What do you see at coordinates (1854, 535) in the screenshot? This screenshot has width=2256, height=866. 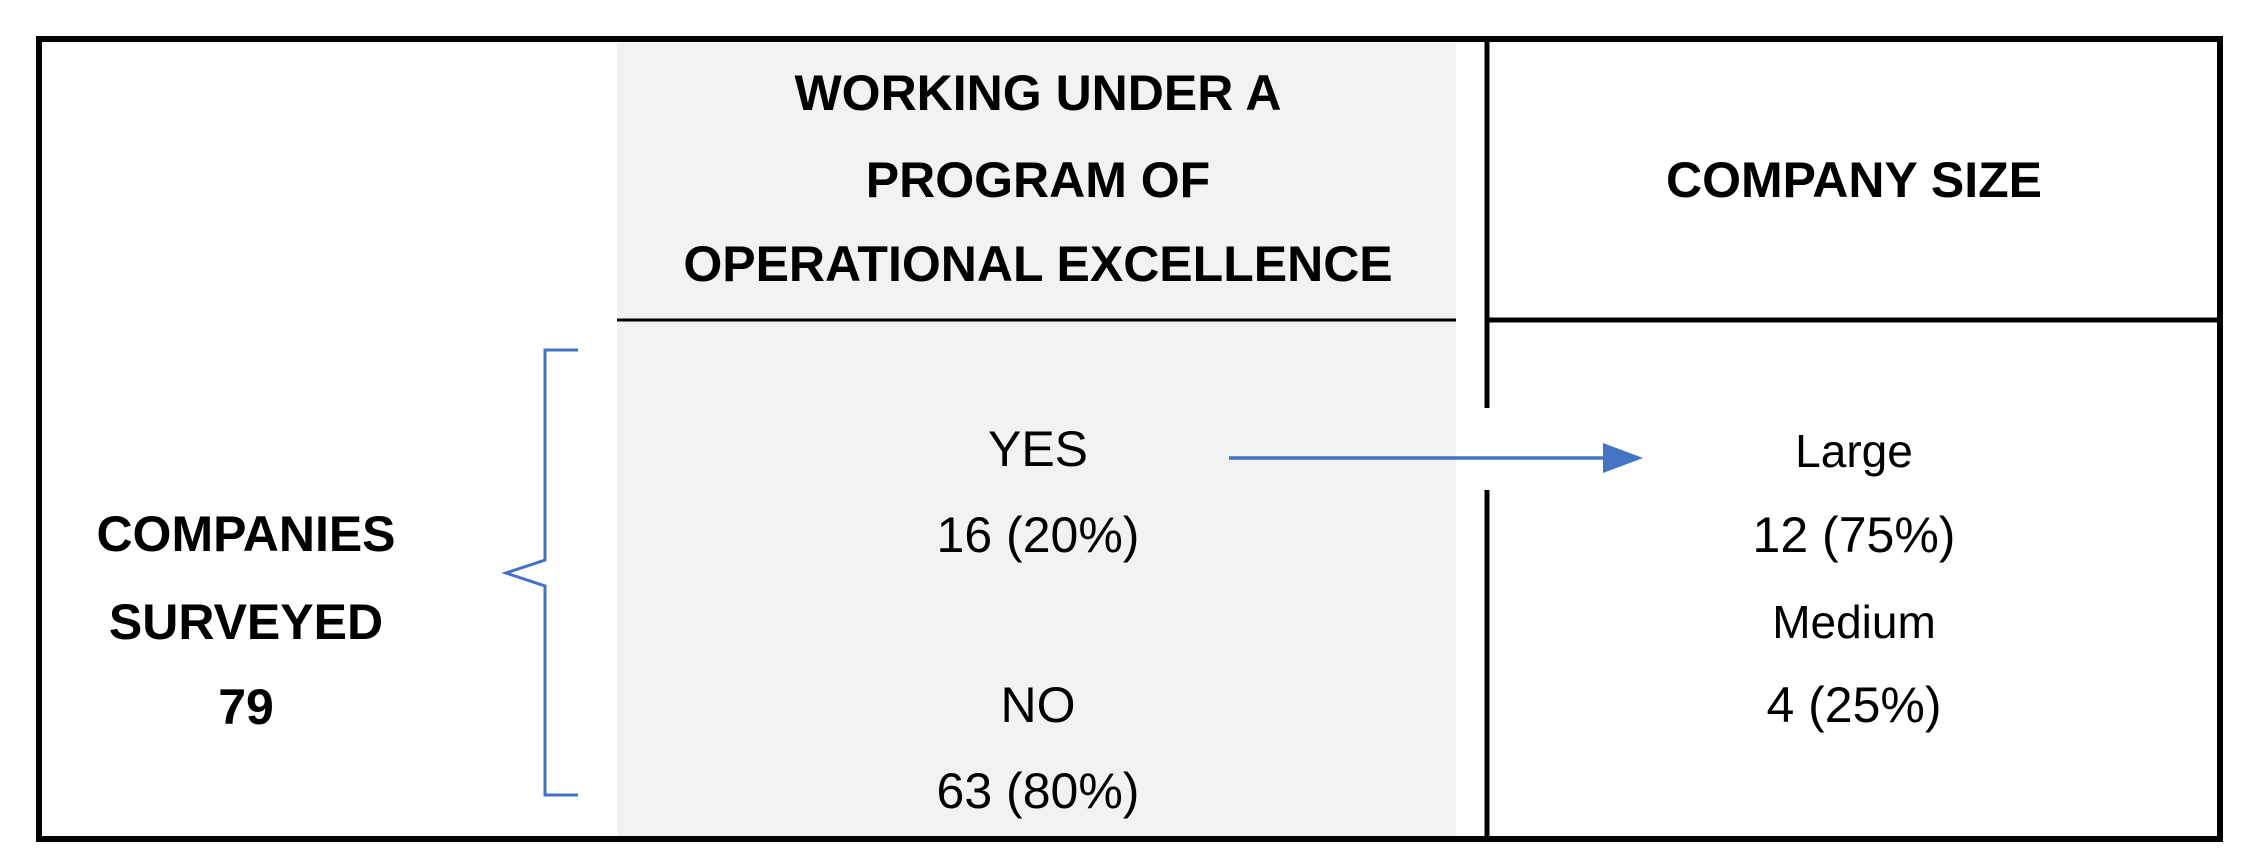 I see `item-value: 12 (75%)` at bounding box center [1854, 535].